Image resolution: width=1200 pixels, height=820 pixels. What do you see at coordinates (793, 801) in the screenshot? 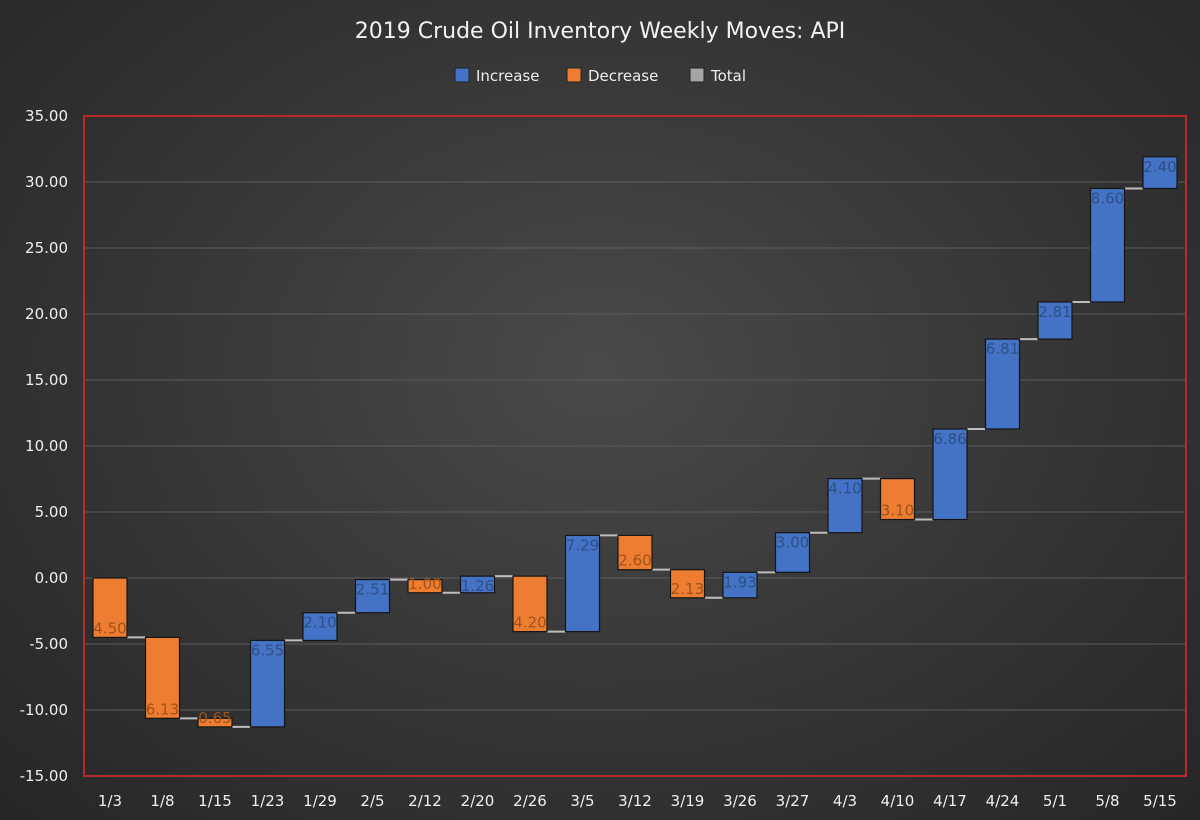
I see `x-tick-label: 3/27` at bounding box center [793, 801].